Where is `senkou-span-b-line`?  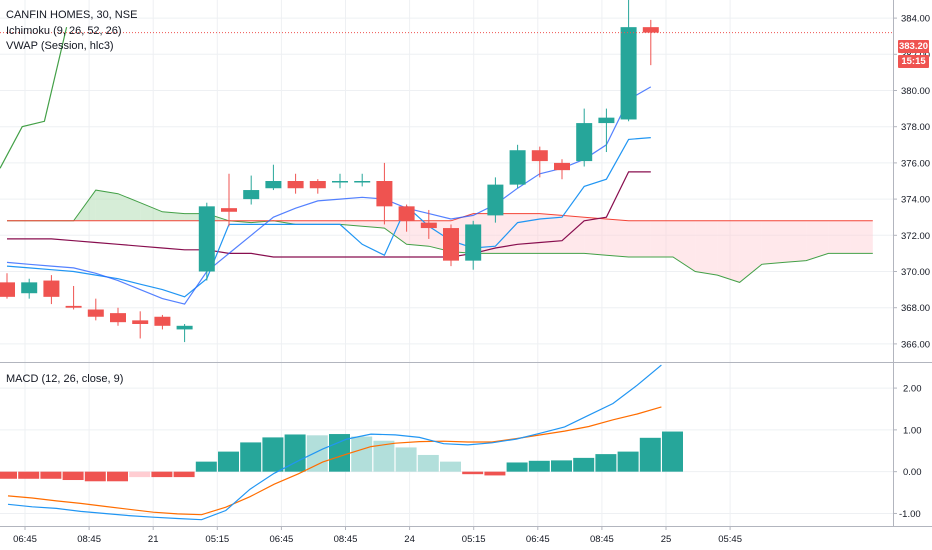 senkou-span-b-line is located at coordinates (440, 217).